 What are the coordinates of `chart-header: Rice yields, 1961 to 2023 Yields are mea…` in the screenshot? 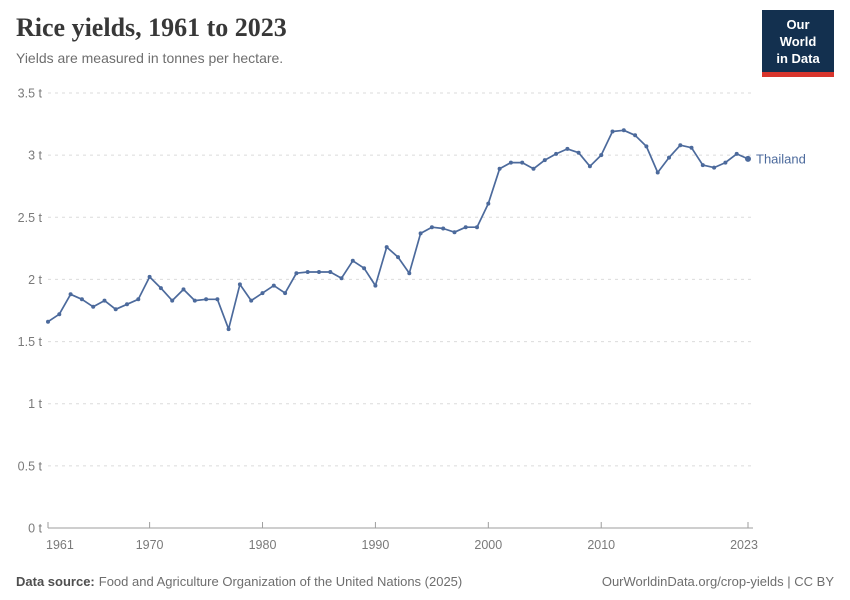 It's located at (378, 39).